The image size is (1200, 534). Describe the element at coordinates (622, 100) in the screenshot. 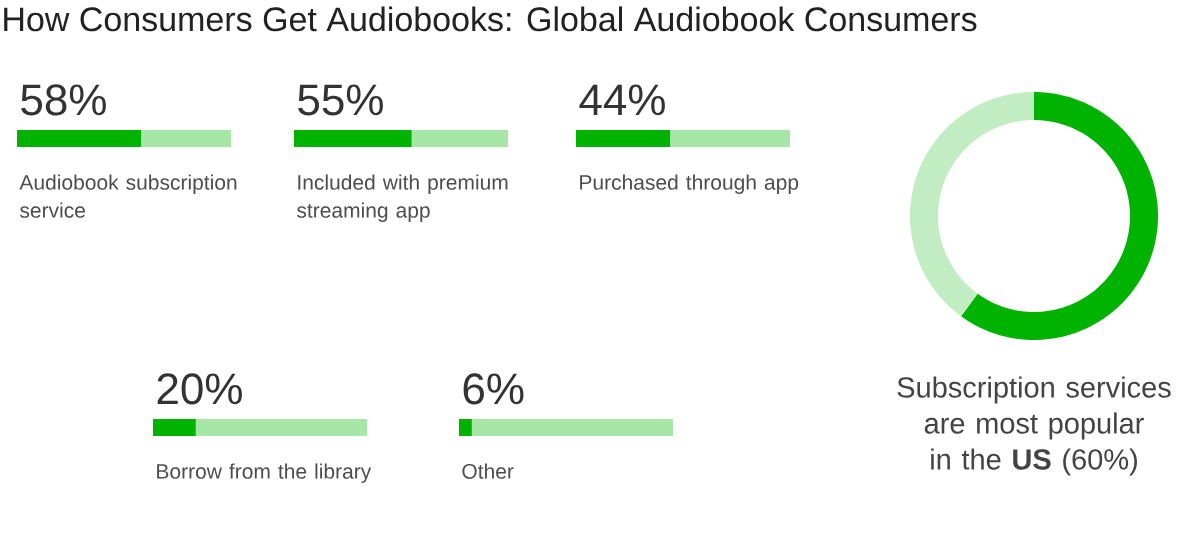

I see `data-label: 44%` at that location.